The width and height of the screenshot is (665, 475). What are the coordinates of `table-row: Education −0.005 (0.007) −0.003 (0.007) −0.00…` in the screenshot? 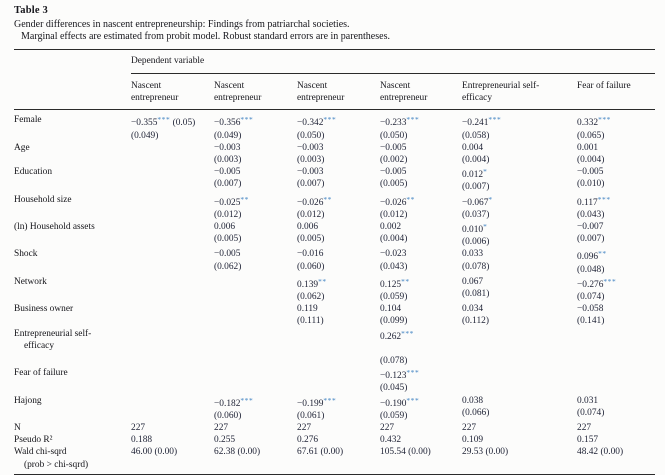 It's located at (334, 179).